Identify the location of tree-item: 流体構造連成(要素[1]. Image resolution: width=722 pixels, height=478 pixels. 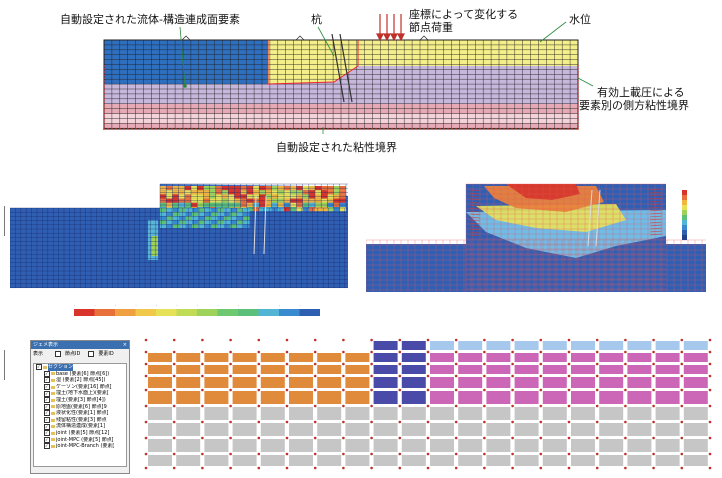
(80, 426).